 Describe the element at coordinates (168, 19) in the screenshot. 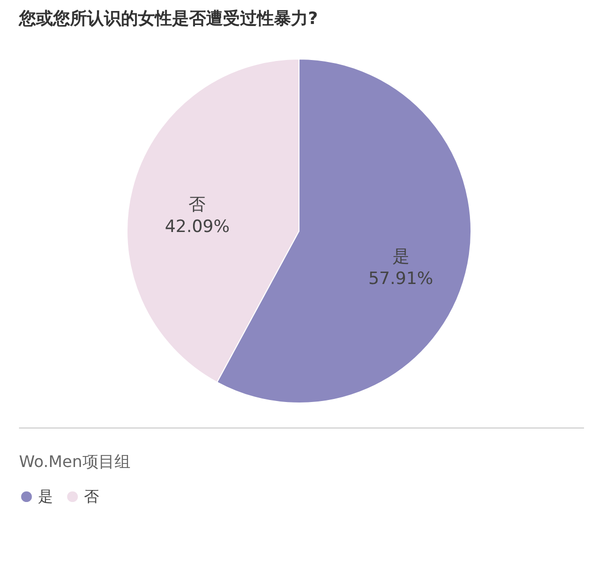

I see `chart-title: 您或您所认识的女性是否遭受过性暴力?` at that location.